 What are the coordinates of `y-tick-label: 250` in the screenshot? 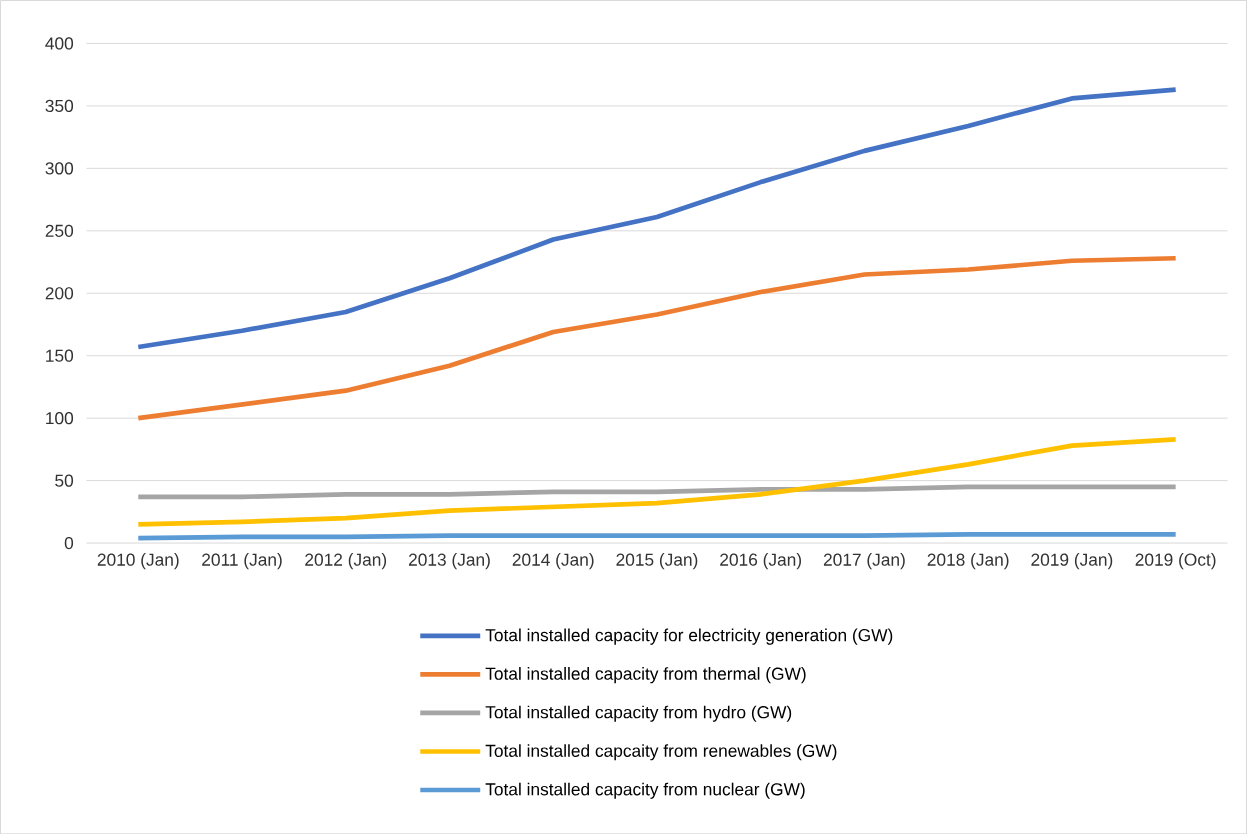 It's located at (59, 230).